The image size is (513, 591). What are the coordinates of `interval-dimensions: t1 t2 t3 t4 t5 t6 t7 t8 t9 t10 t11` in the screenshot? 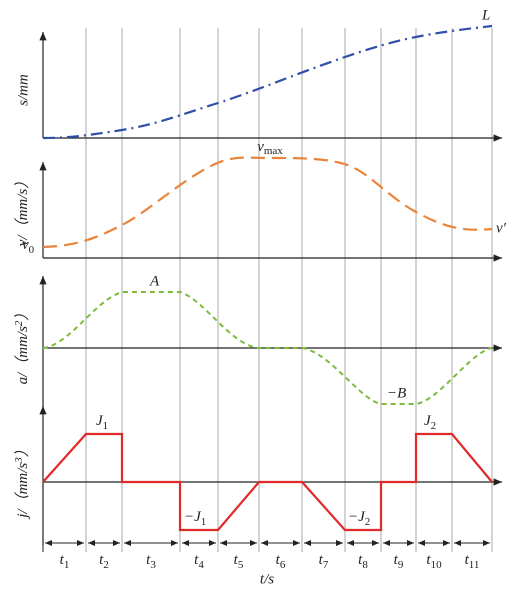 It's located at (266, 553).